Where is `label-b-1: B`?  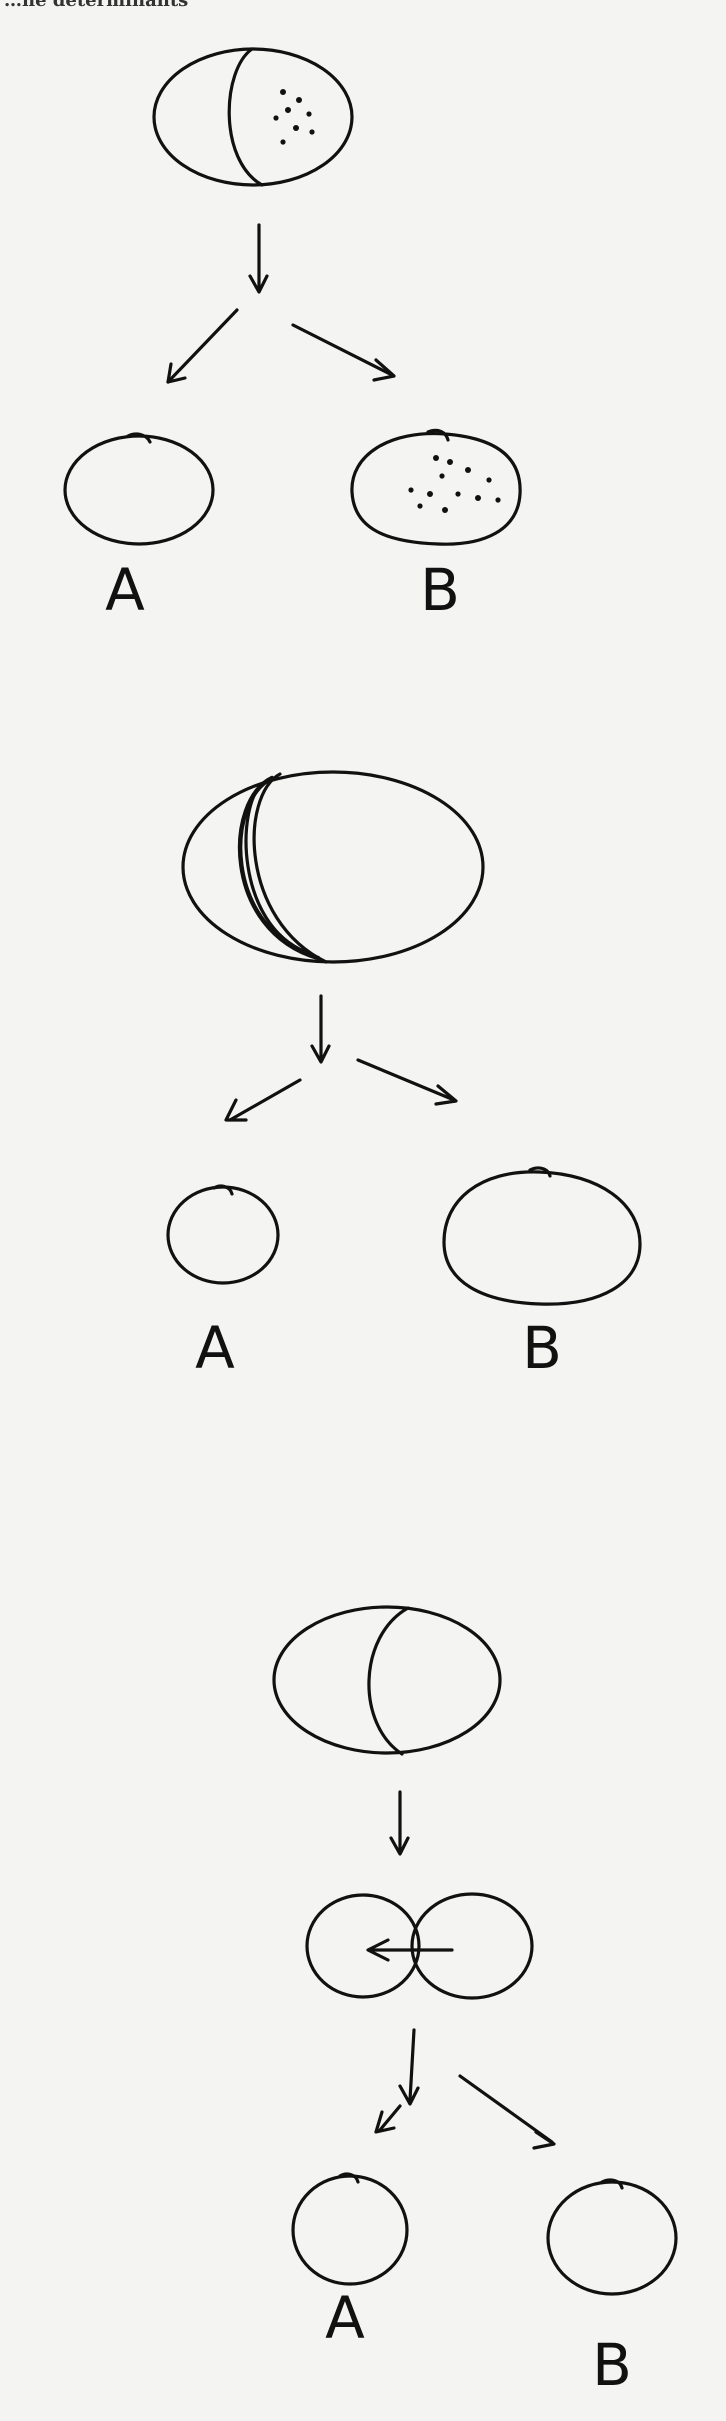 label-b-1: B is located at coordinates (440, 590).